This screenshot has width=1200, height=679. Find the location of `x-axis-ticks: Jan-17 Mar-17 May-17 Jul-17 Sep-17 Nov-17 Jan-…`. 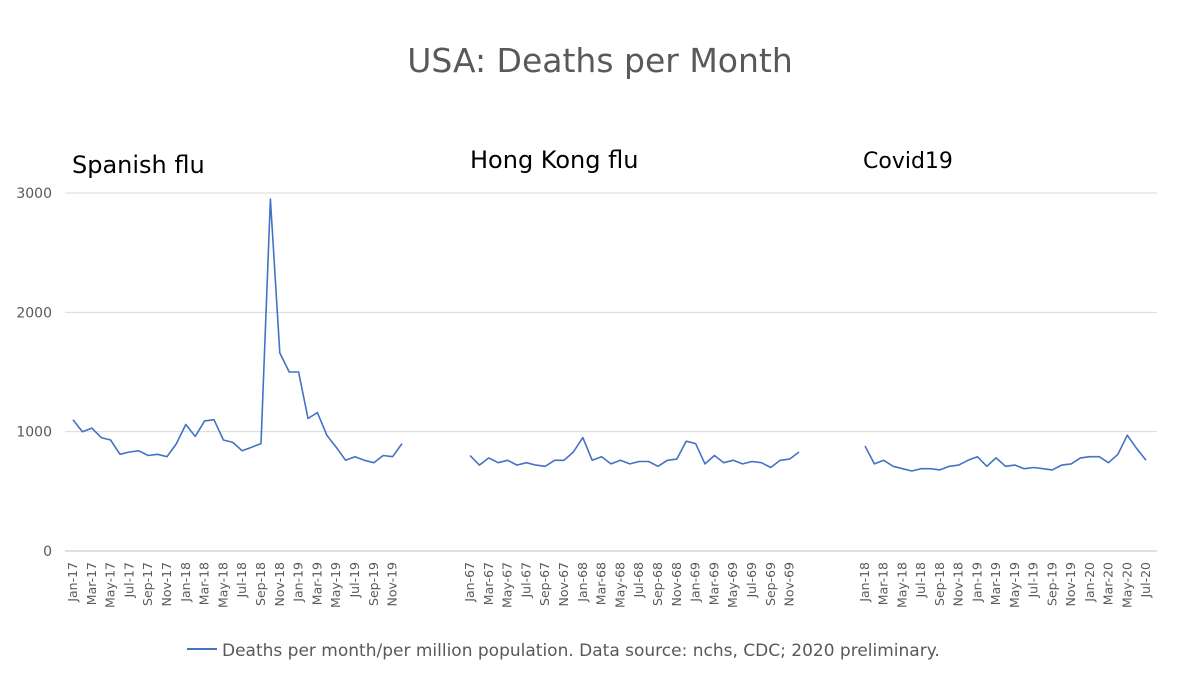

x-axis-ticks: Jan-17 Mar-17 May-17 Jul-17 Sep-17 Nov-17 Jan-… is located at coordinates (609, 585).